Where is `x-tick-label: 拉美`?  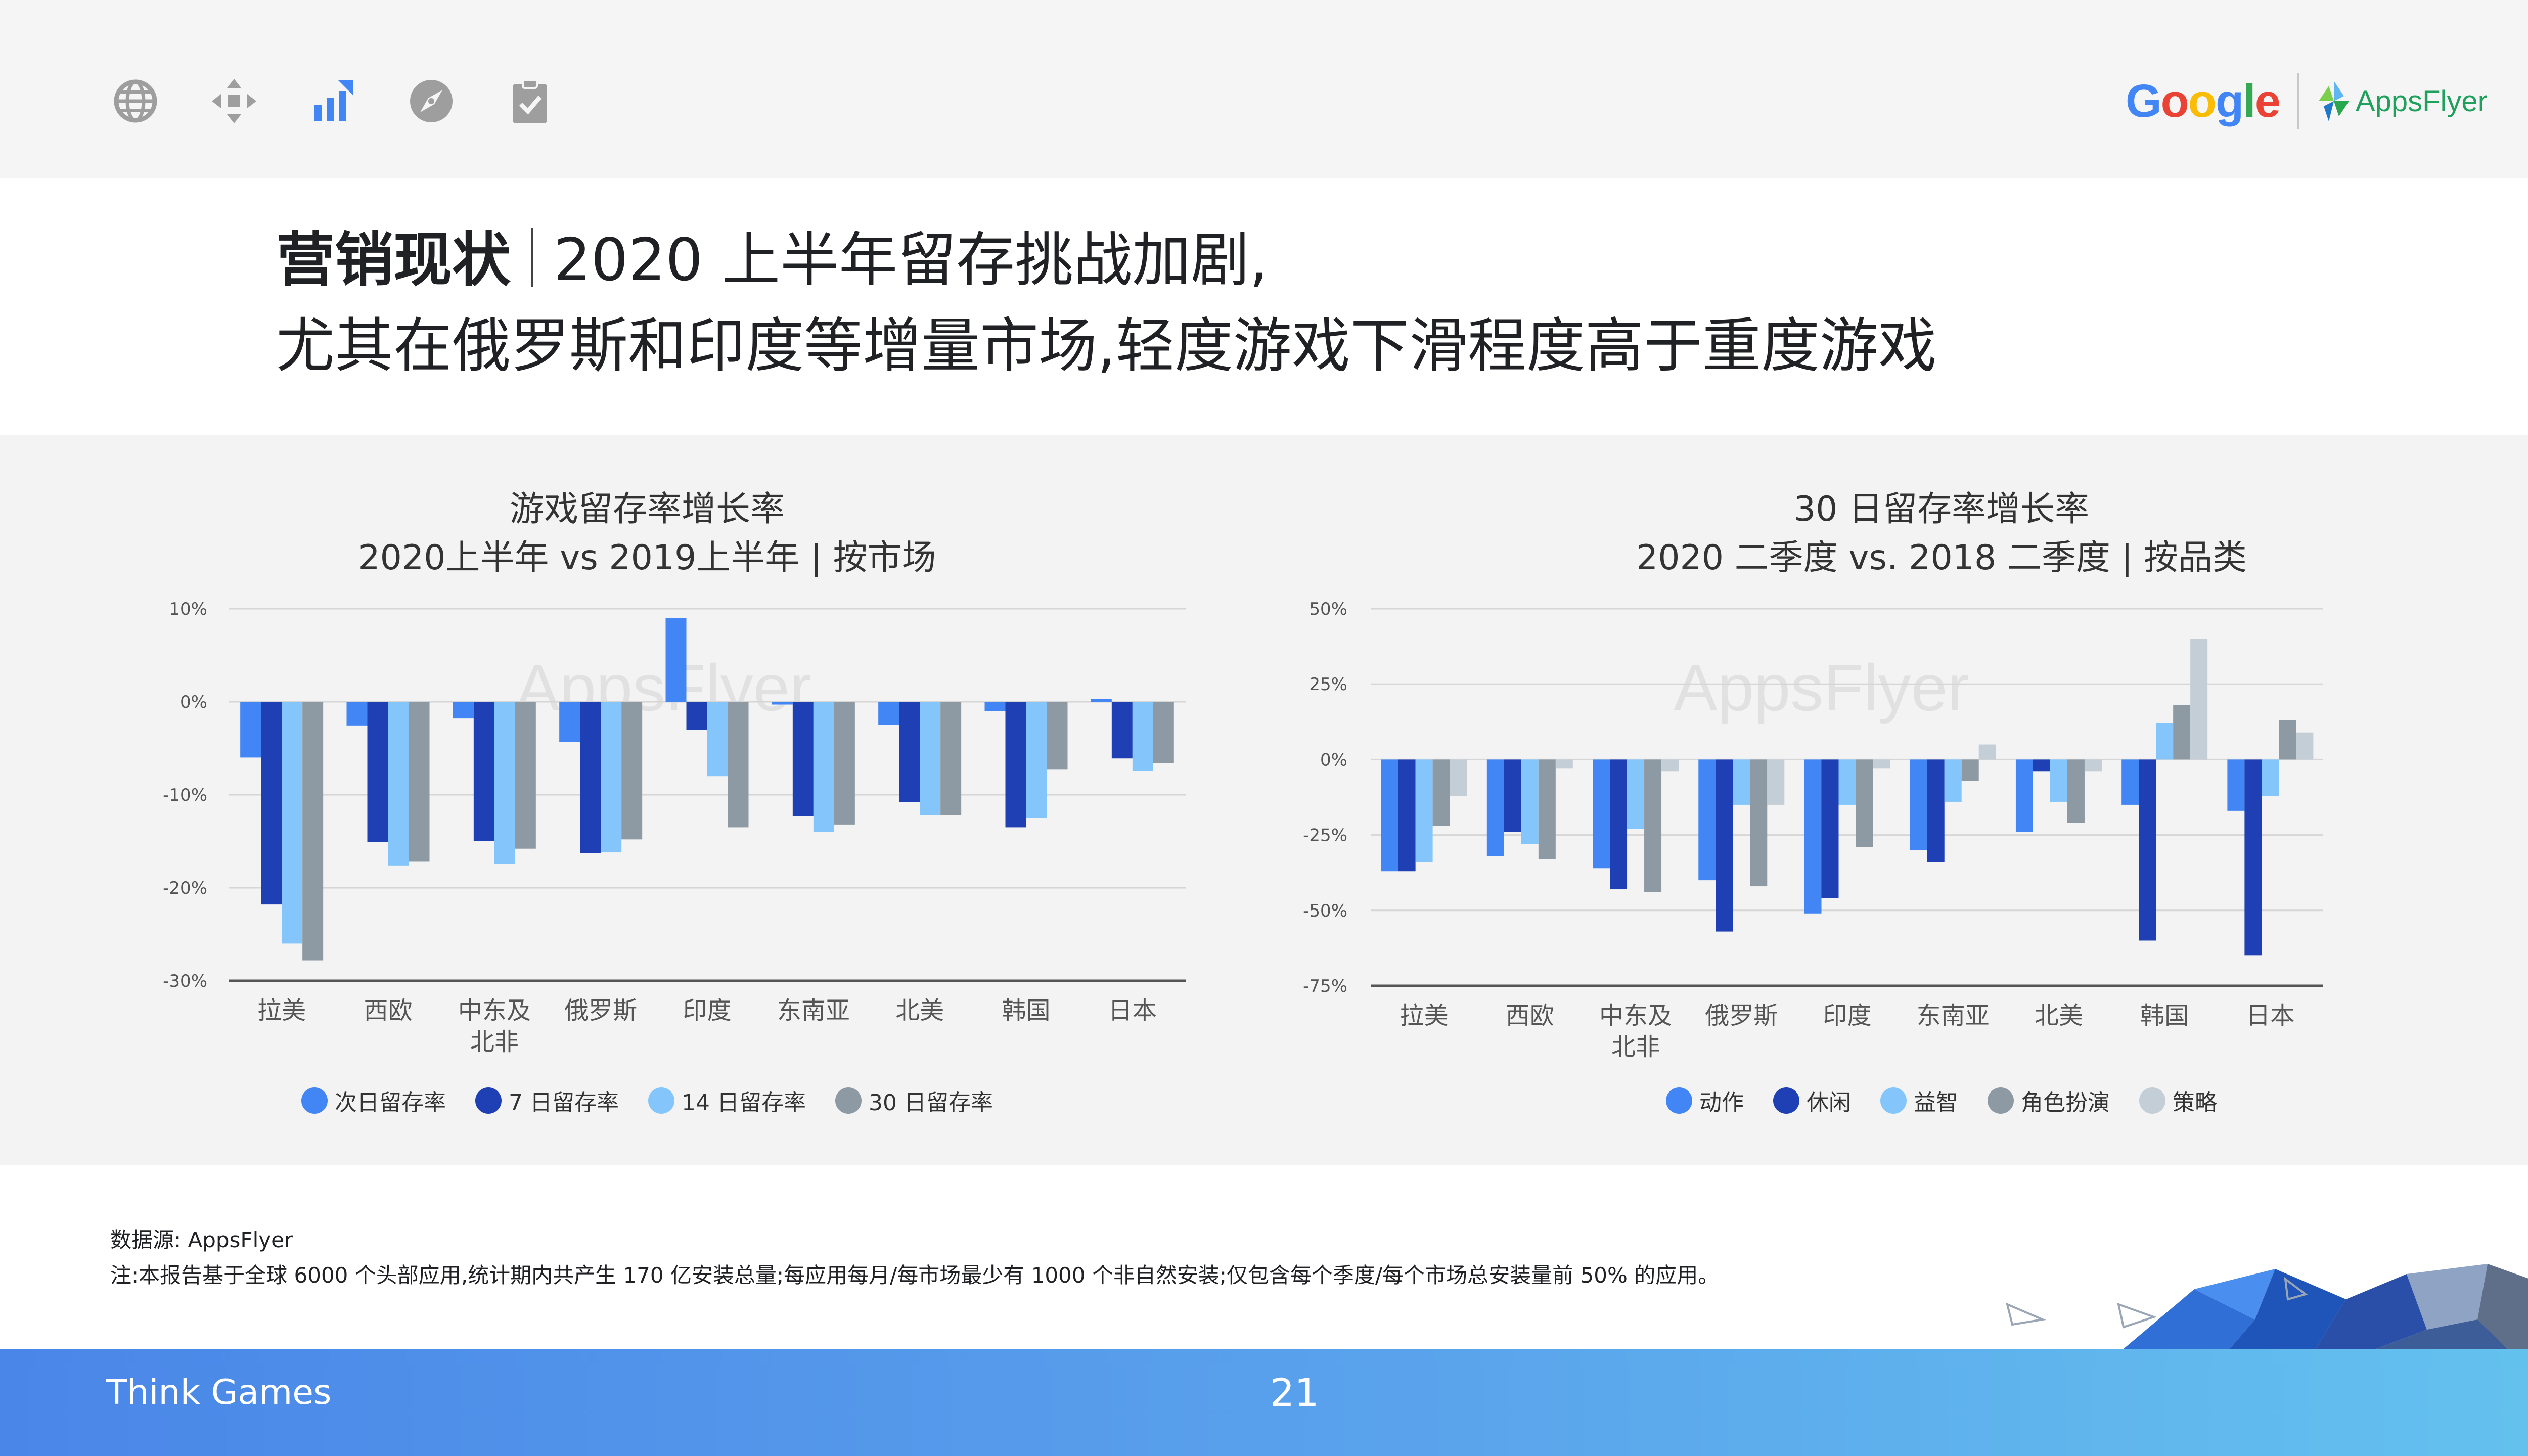
x-tick-label: 拉美 is located at coordinates (1425, 1016).